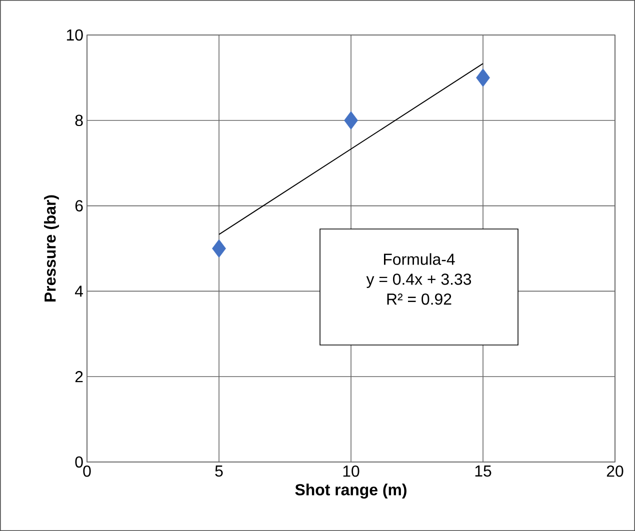 The width and height of the screenshot is (635, 531). What do you see at coordinates (79, 206) in the screenshot?
I see `y-tick-label: 6` at bounding box center [79, 206].